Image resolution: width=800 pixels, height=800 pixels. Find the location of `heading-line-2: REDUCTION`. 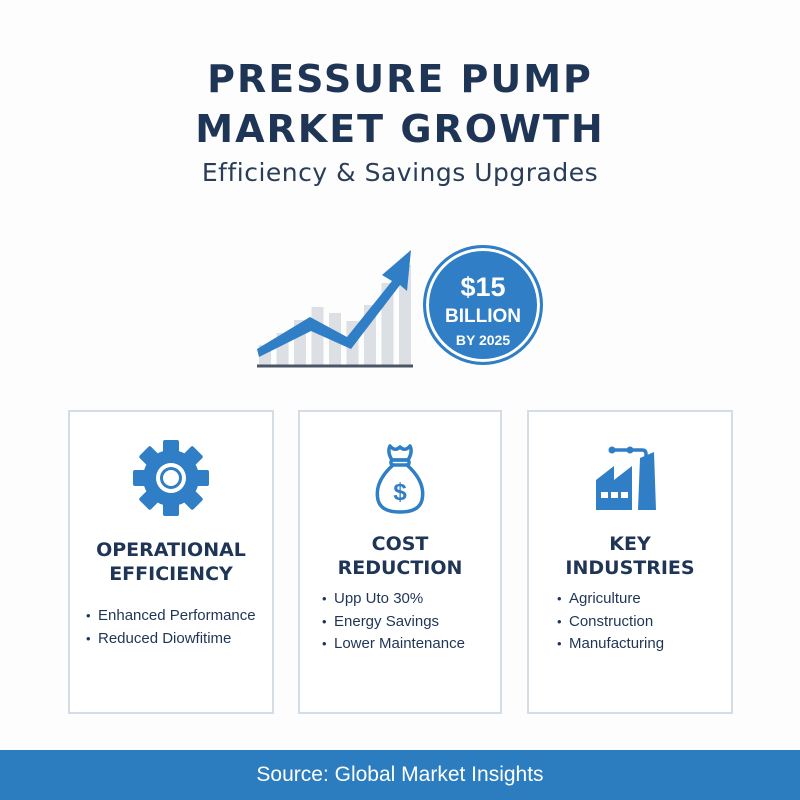

heading-line-2: REDUCTION is located at coordinates (400, 568).